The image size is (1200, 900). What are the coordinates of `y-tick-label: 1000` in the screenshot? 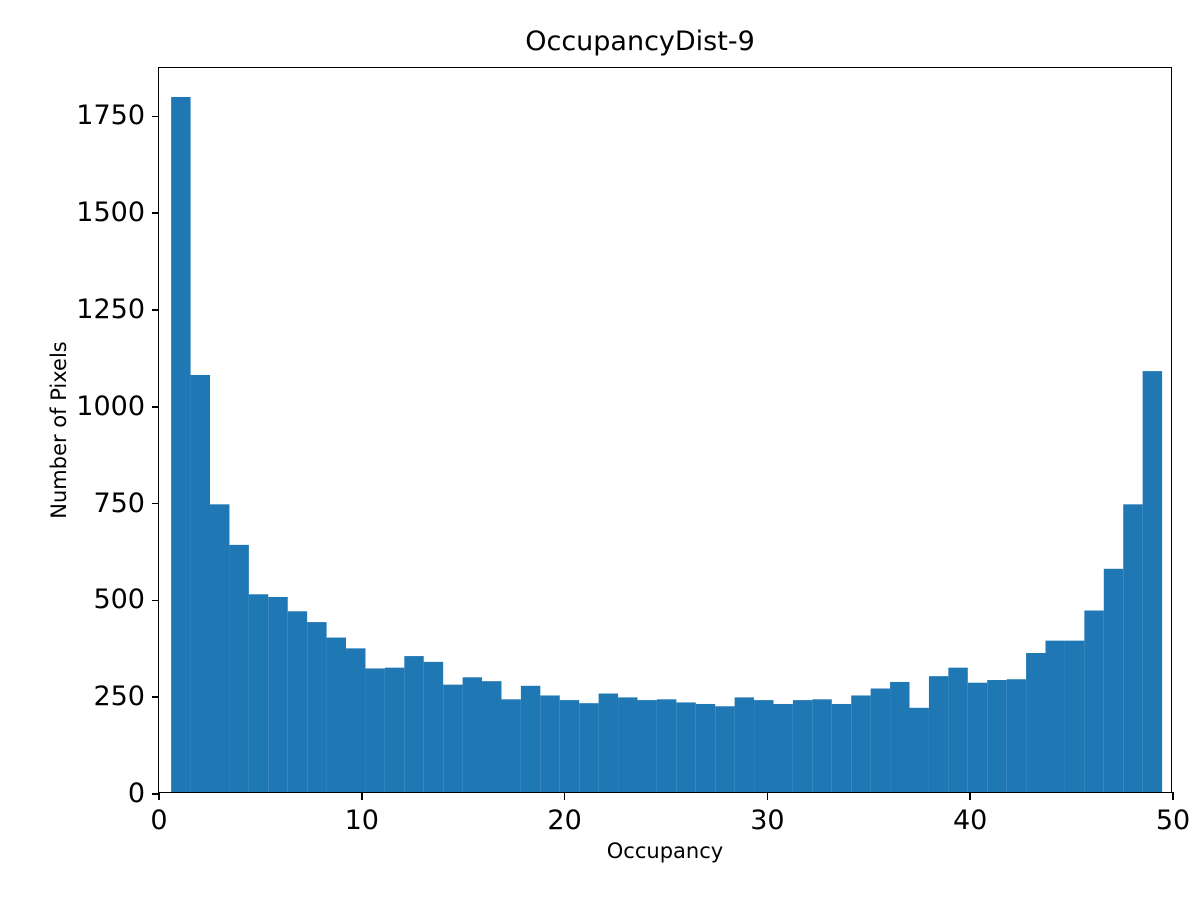 It's located at (110, 406).